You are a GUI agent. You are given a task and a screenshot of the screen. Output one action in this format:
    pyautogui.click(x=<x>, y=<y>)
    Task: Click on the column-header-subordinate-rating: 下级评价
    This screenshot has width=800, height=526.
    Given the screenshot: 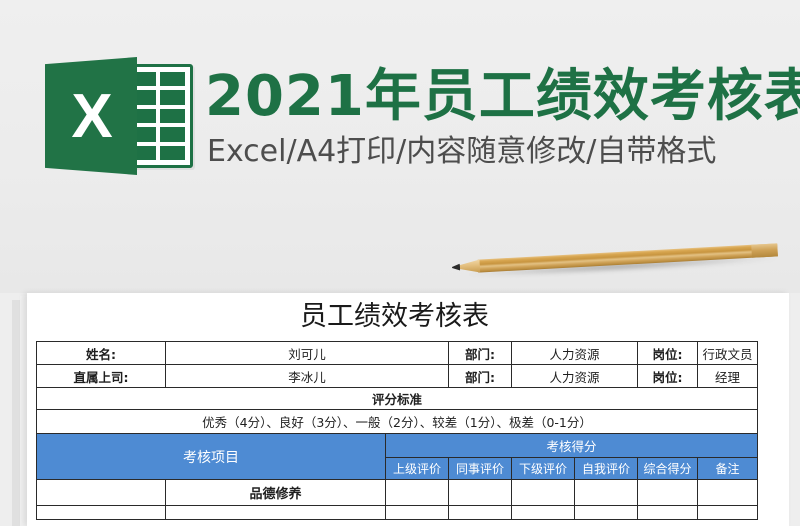 What is the action you would take?
    pyautogui.click(x=543, y=468)
    